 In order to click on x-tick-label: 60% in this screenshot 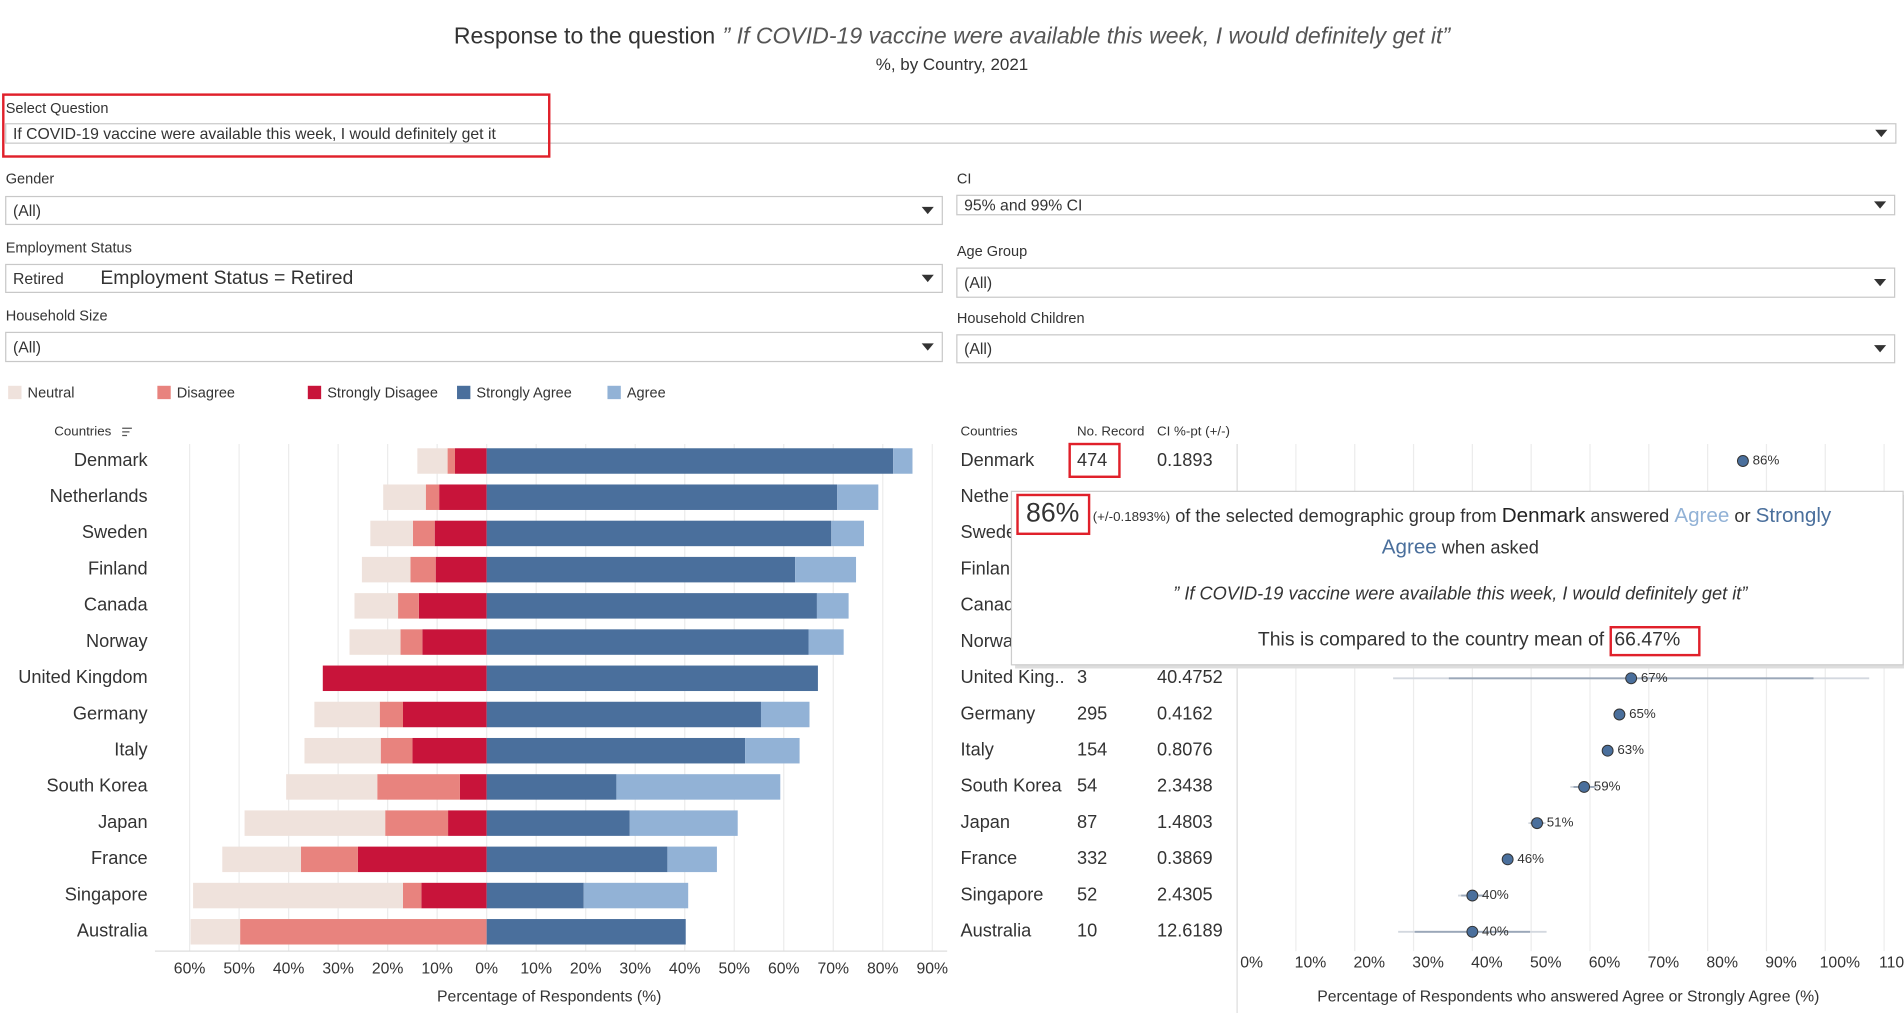, I will do `click(784, 968)`.